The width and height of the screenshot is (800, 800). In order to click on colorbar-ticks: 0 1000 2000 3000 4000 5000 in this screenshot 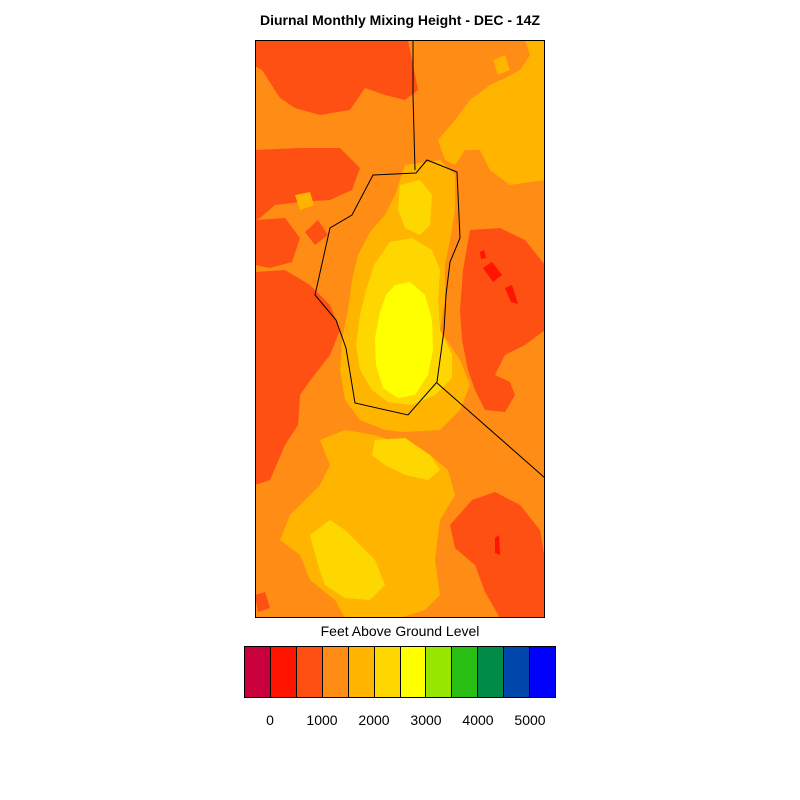, I will do `click(400, 721)`.